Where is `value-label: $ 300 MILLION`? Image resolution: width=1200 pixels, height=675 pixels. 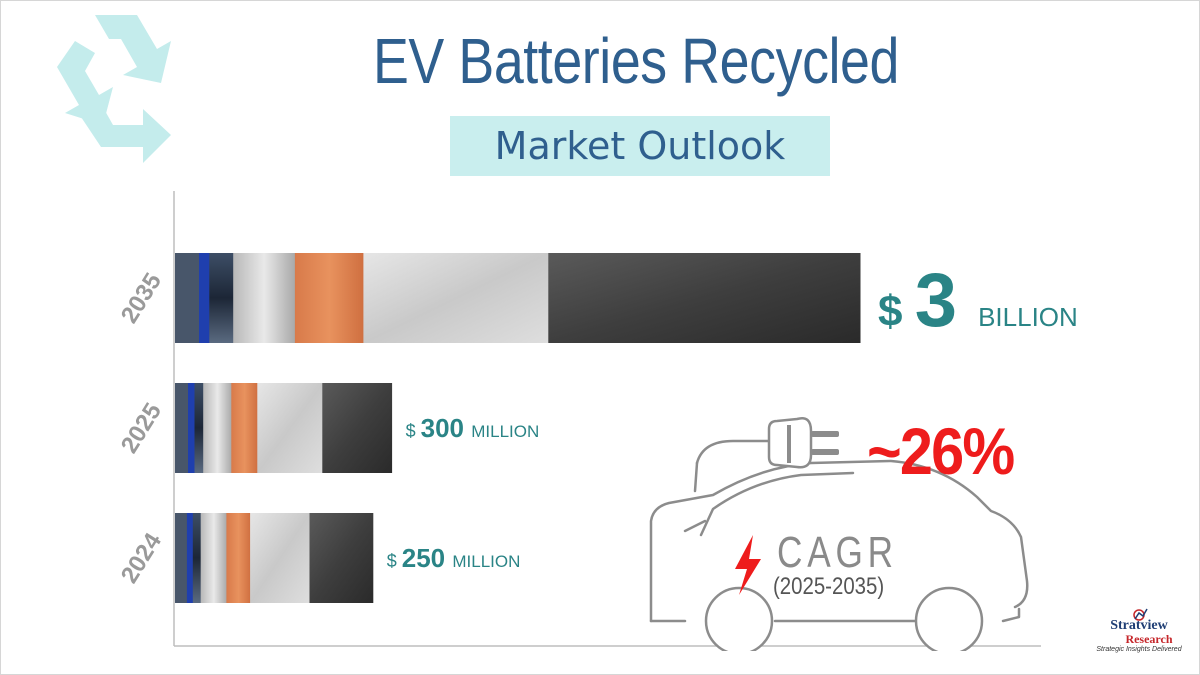
value-label: $ 300 MILLION is located at coordinates (473, 428).